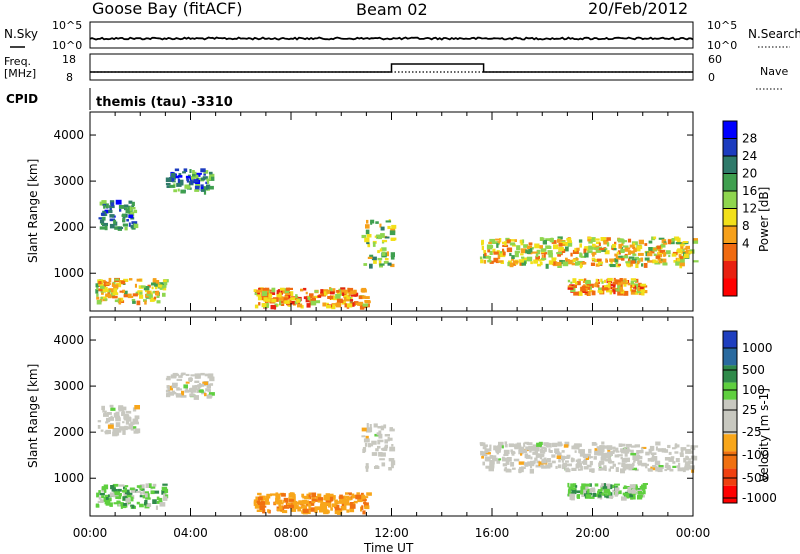 This screenshot has width=800, height=554. I want to click on date-title: 20/Feb/2012, so click(638, 9).